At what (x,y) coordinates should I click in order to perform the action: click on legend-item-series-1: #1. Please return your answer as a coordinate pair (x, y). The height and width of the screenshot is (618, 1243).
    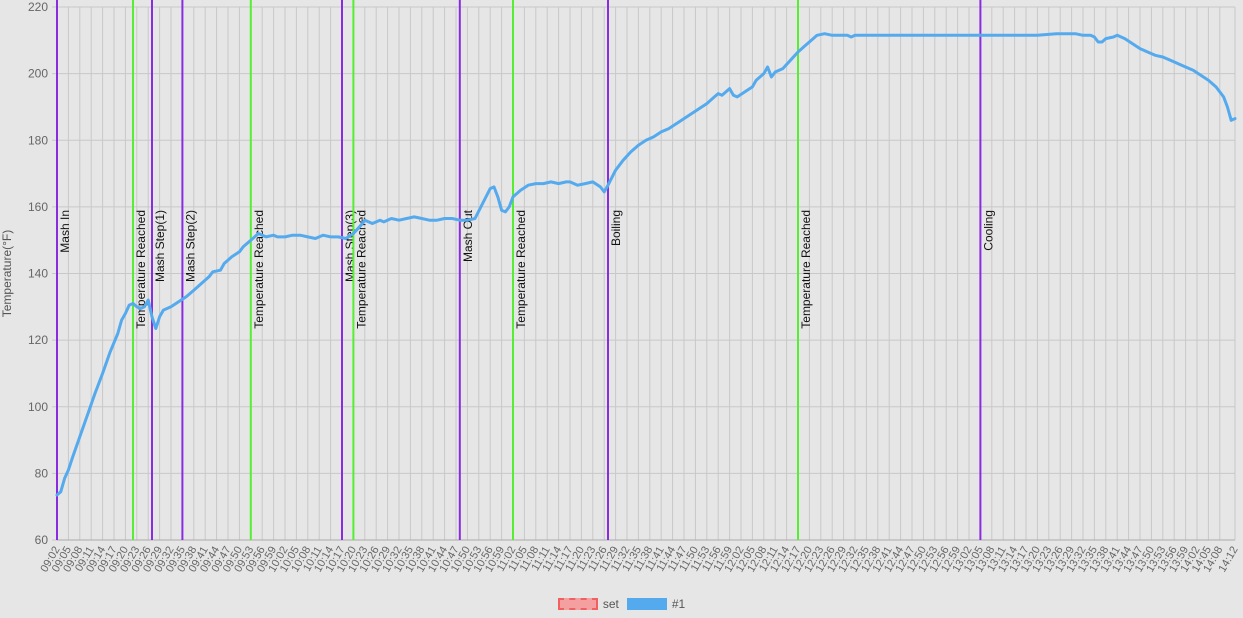
    Looking at the image, I should click on (656, 604).